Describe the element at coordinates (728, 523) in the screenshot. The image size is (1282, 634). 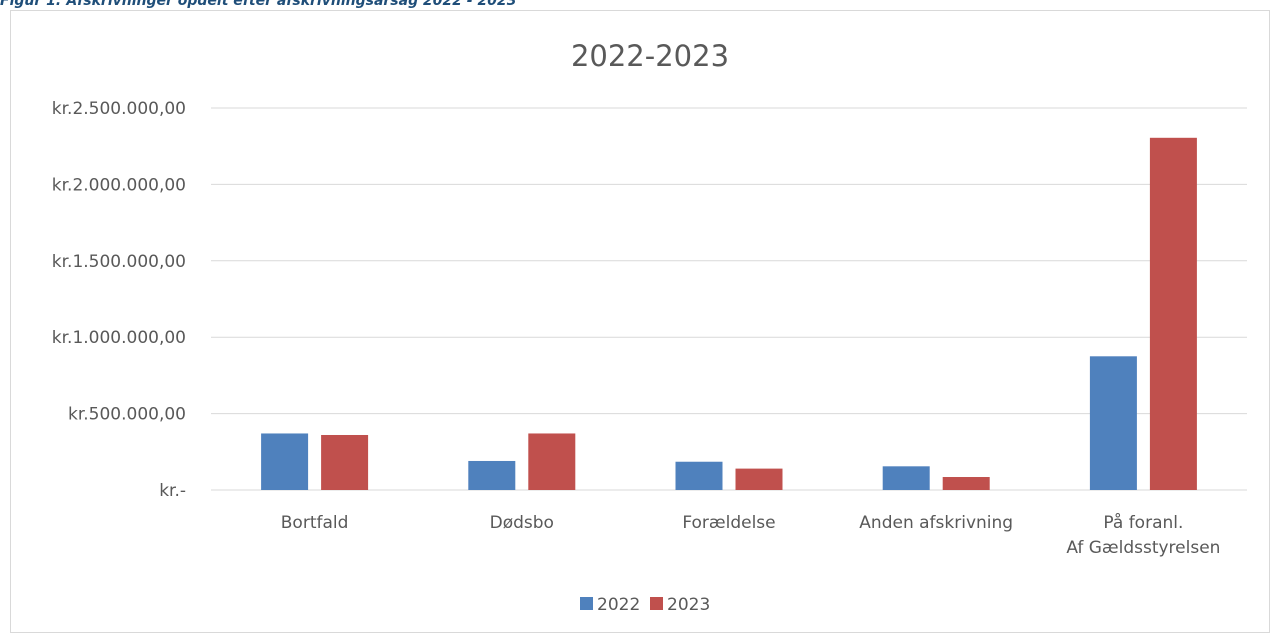
I see `x-tick-label: Forældelse` at that location.